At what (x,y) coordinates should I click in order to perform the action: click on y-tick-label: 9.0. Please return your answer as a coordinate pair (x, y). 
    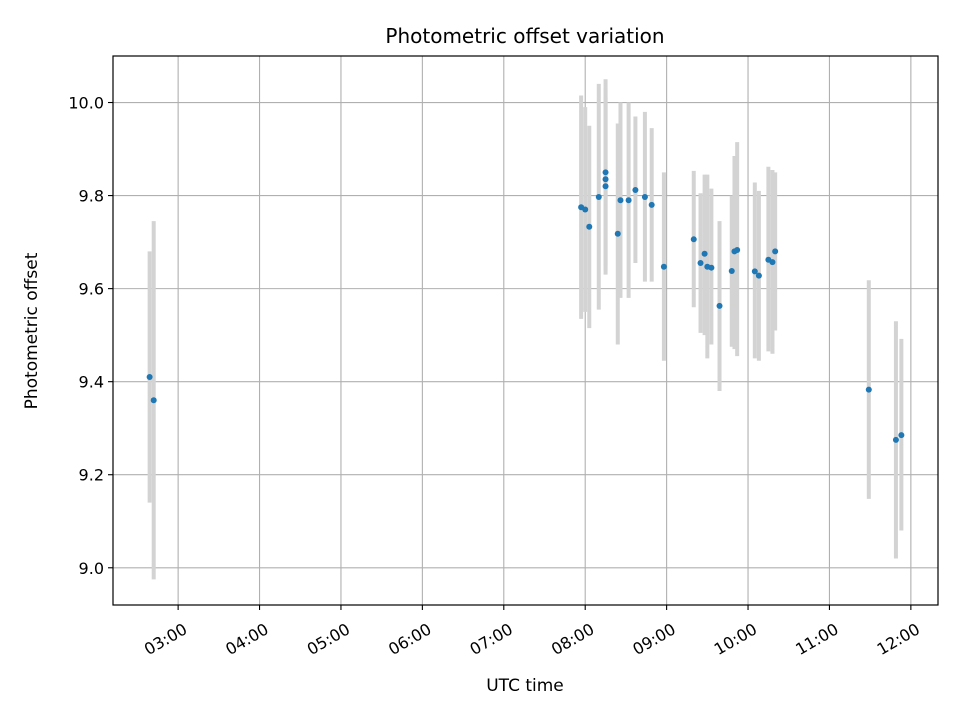
    Looking at the image, I should click on (91, 568).